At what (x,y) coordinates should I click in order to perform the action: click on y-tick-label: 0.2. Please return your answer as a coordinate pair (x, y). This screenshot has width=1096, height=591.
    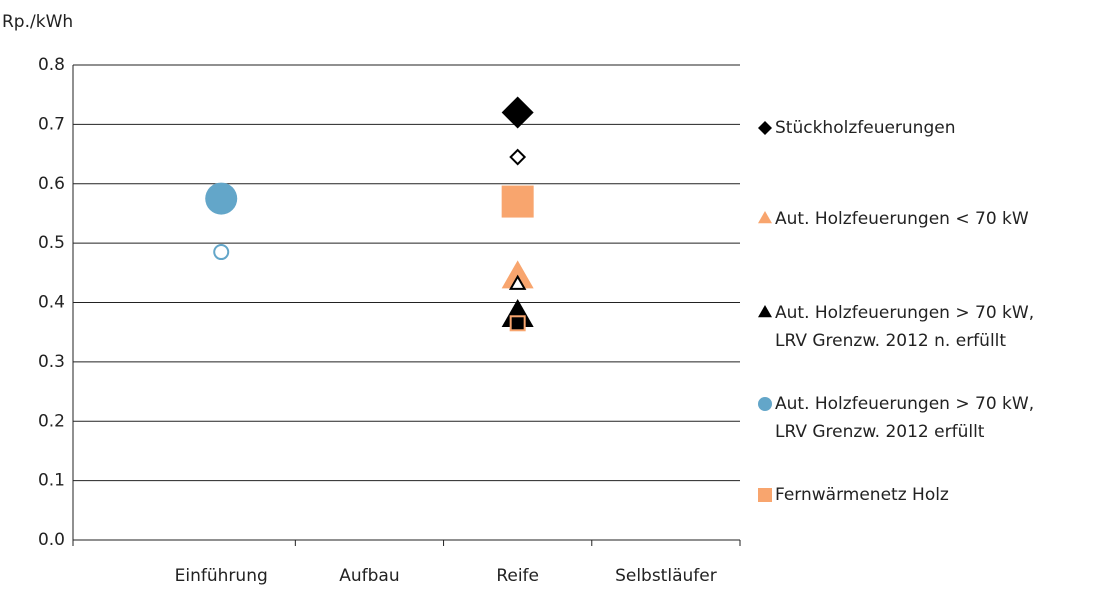
    Looking at the image, I should click on (51, 421).